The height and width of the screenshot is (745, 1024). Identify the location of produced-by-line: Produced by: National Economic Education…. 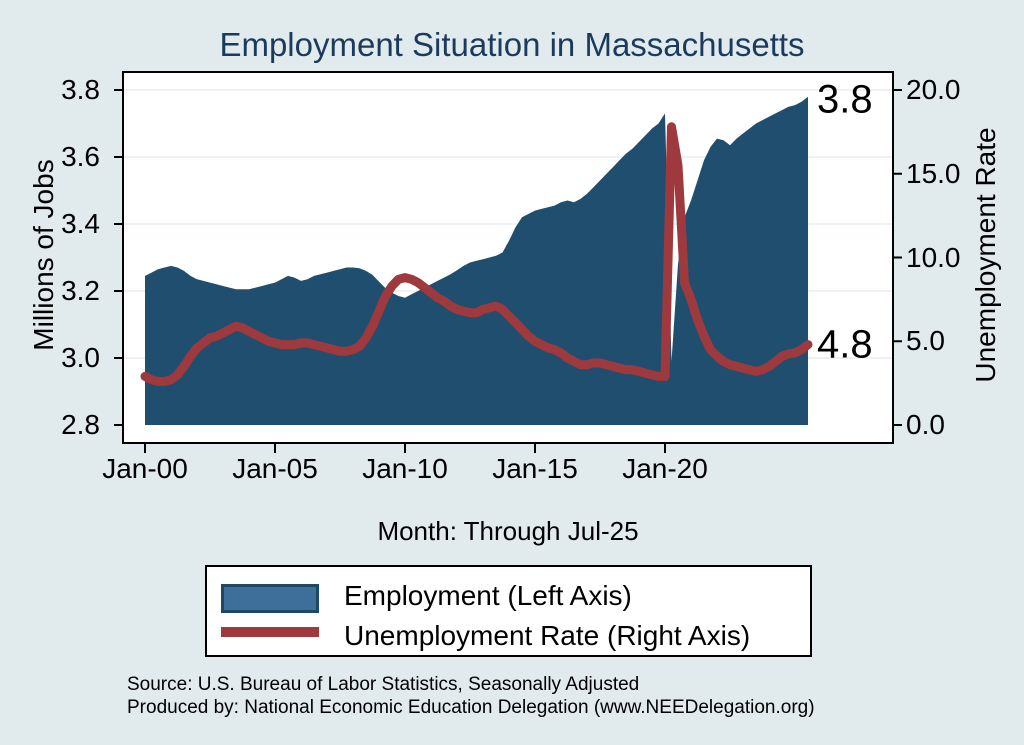
(471, 707).